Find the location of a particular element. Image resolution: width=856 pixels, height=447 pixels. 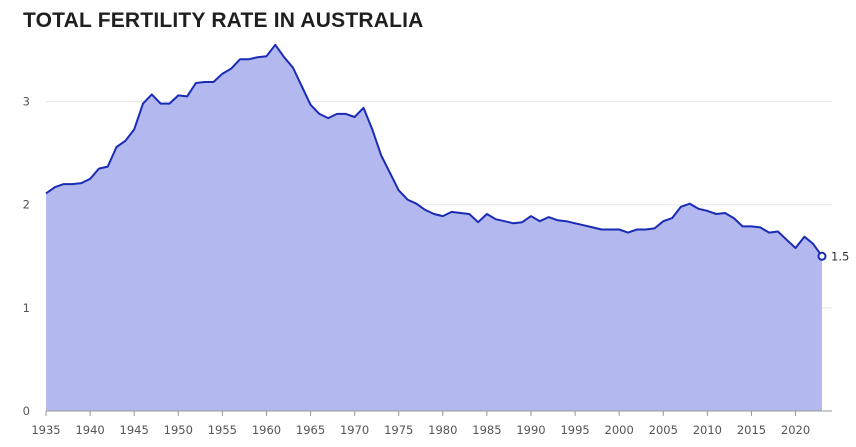

y-tick-label: 1 is located at coordinates (26, 308).